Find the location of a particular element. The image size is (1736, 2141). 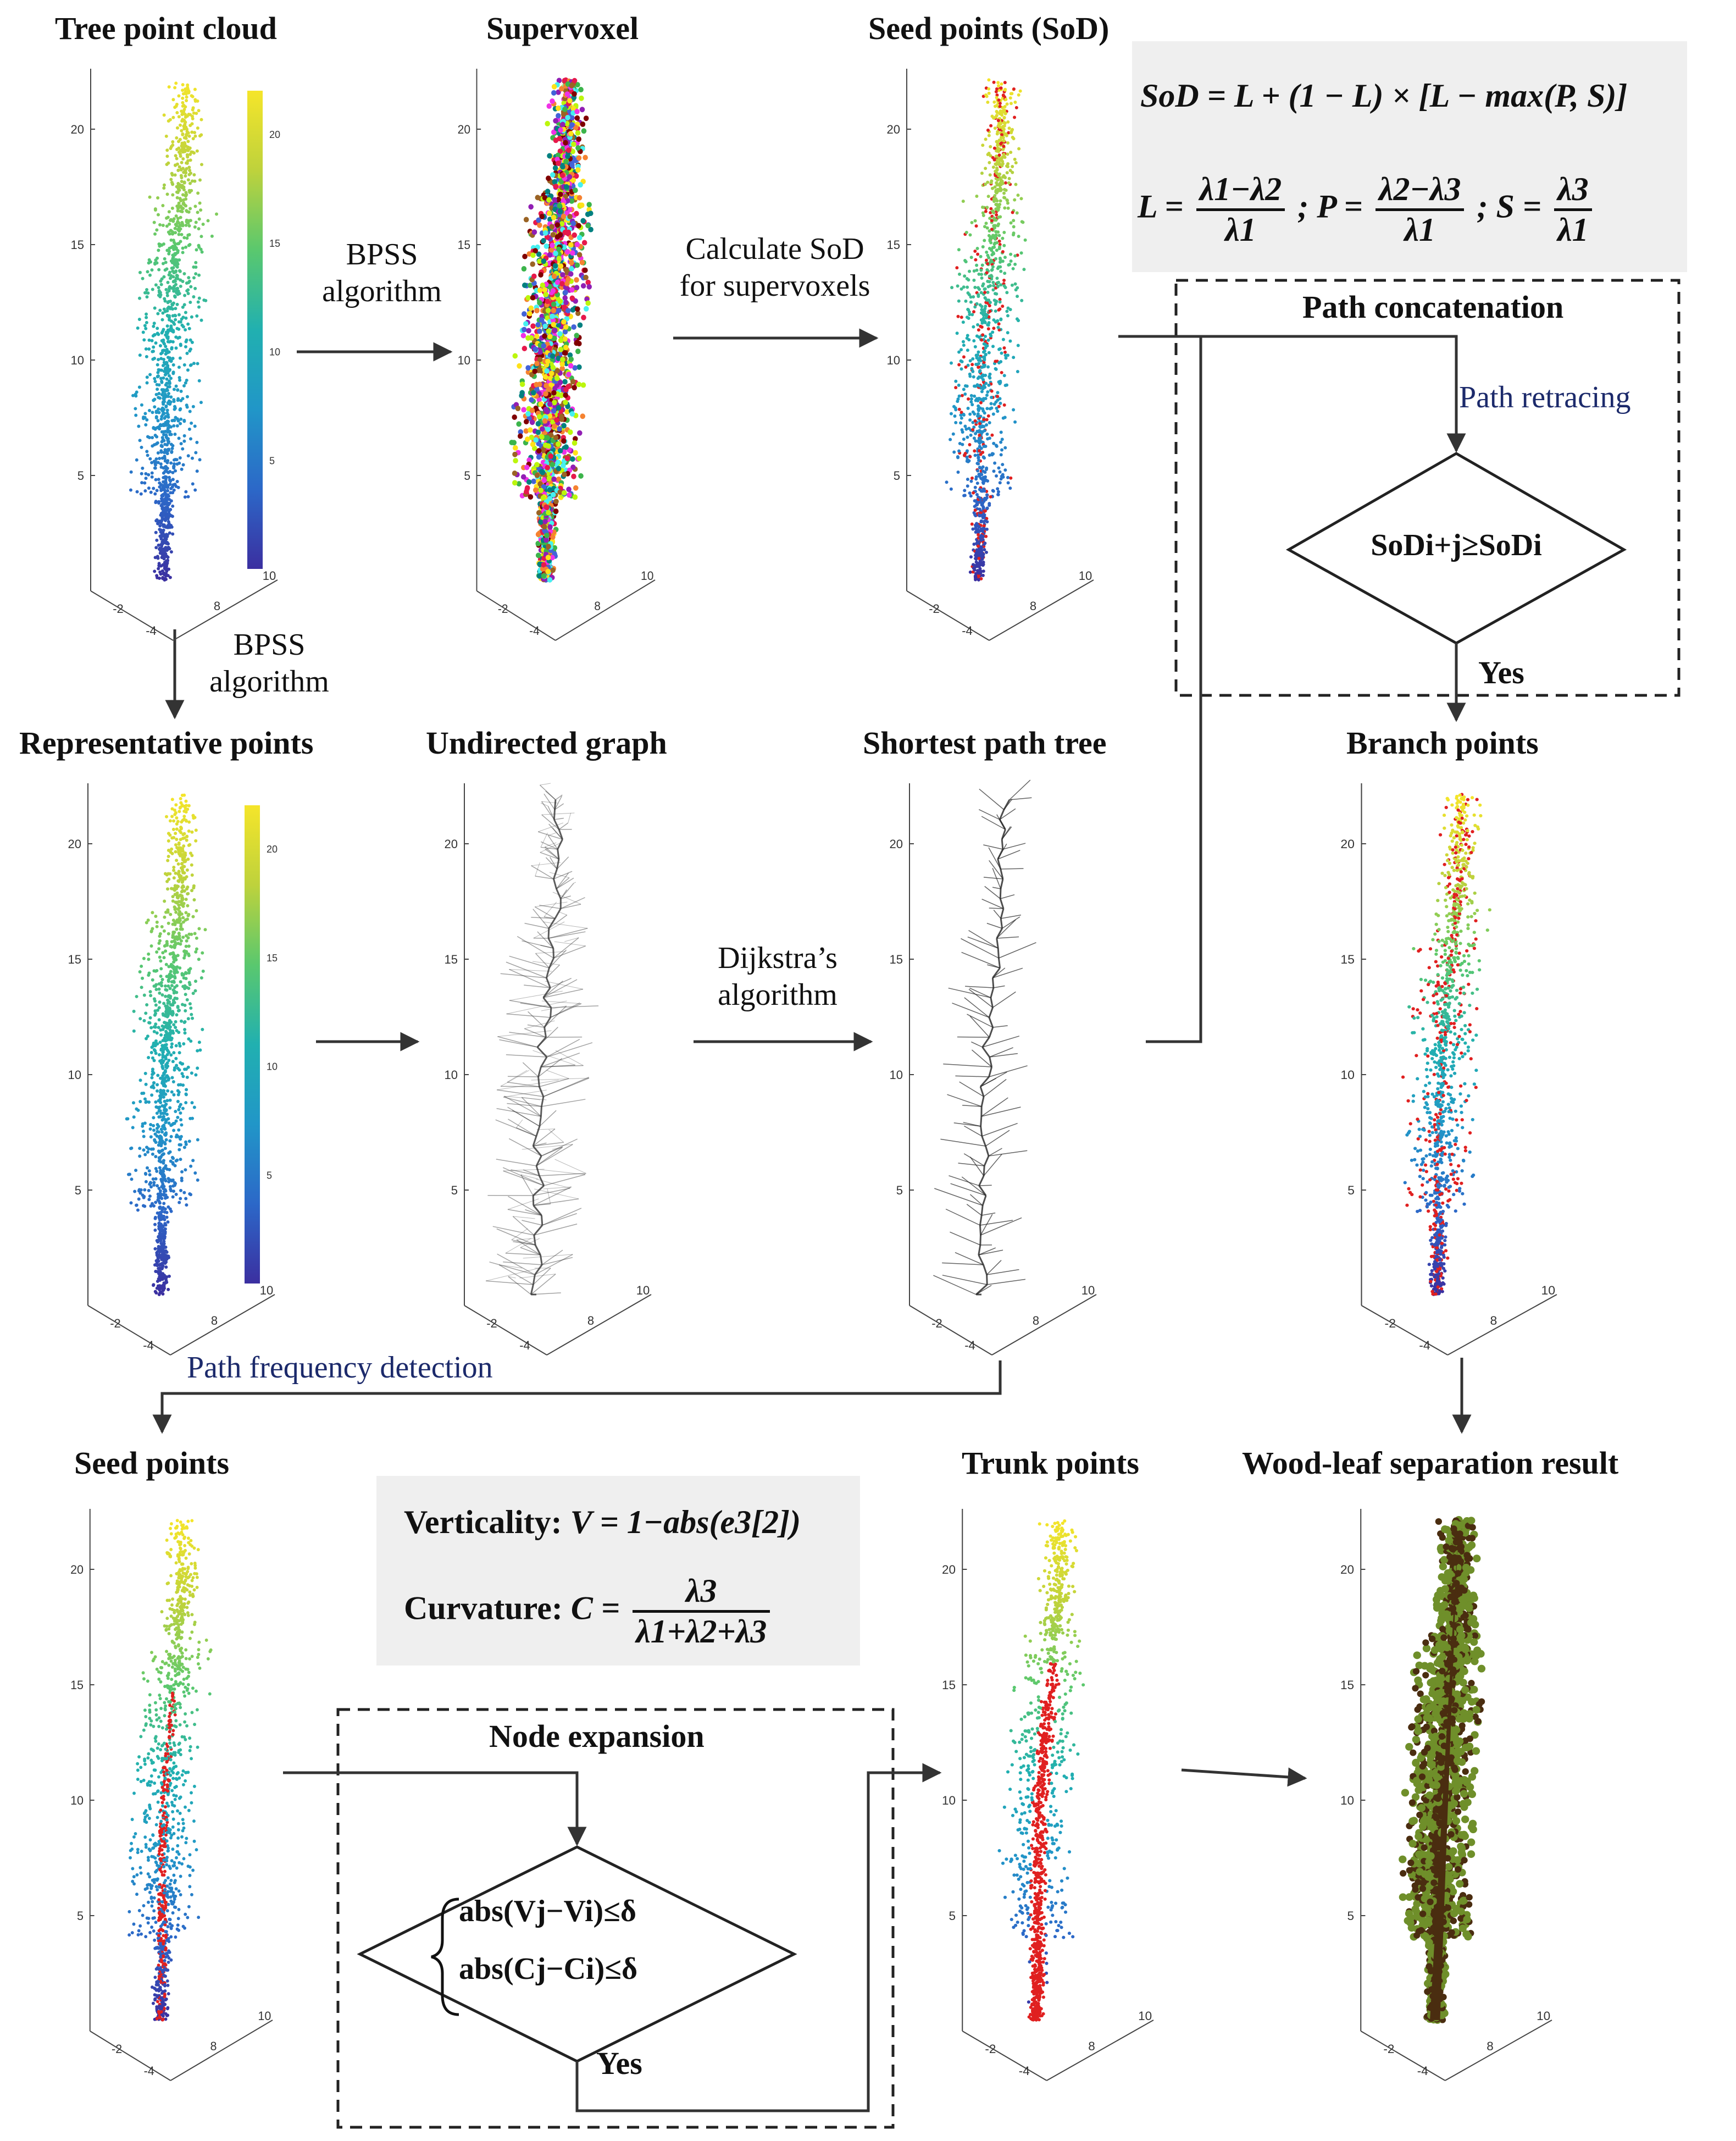

arrow-trunk-to-result is located at coordinates (1244, 1777).